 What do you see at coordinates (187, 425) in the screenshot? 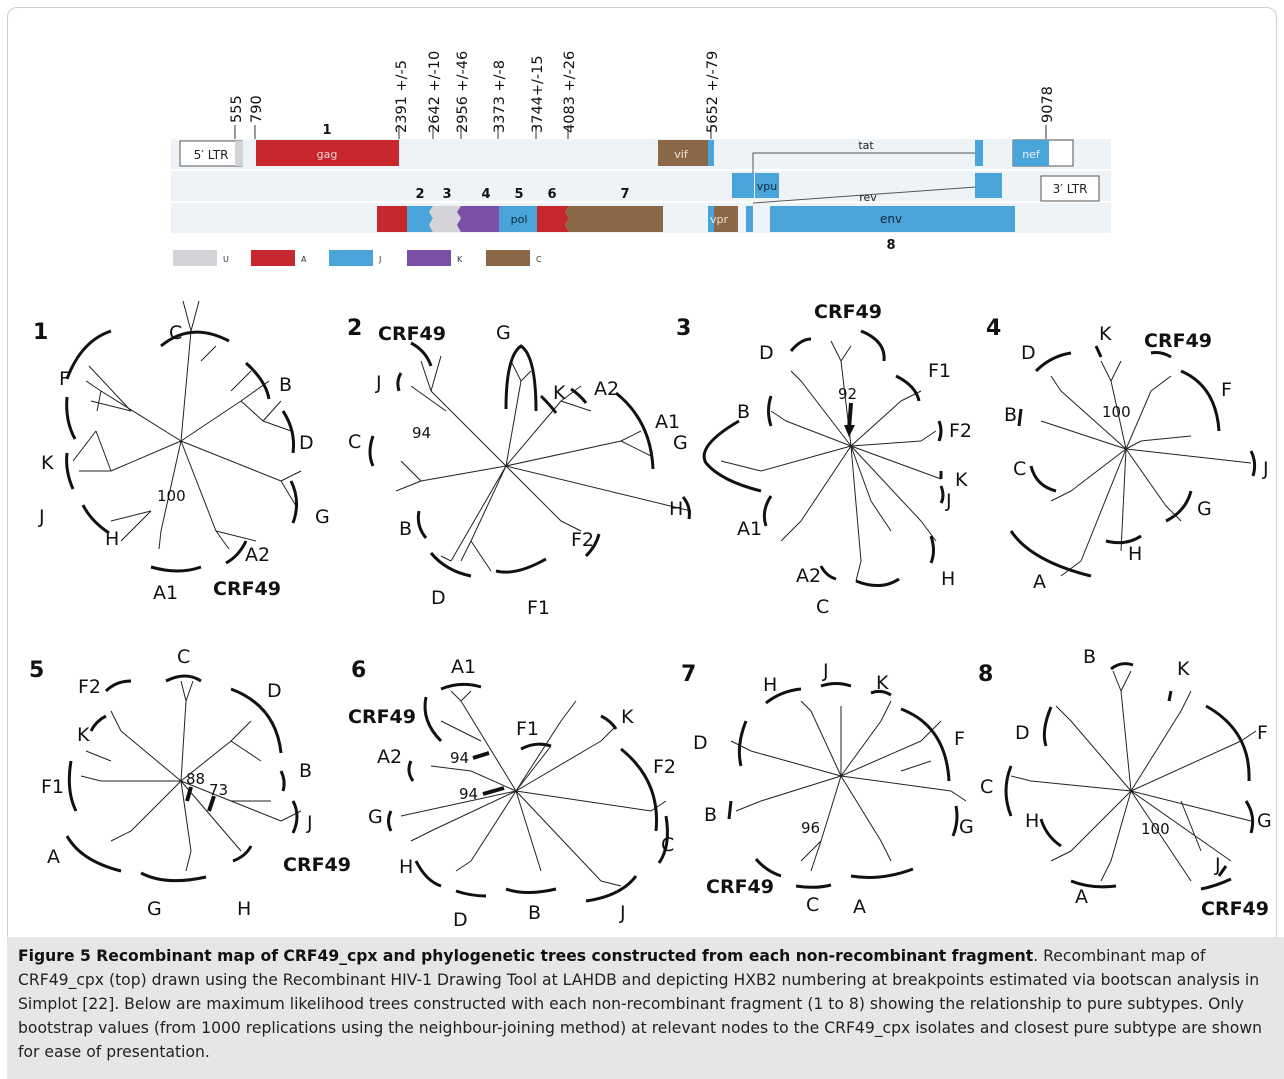
I see `tree-1-branches` at bounding box center [187, 425].